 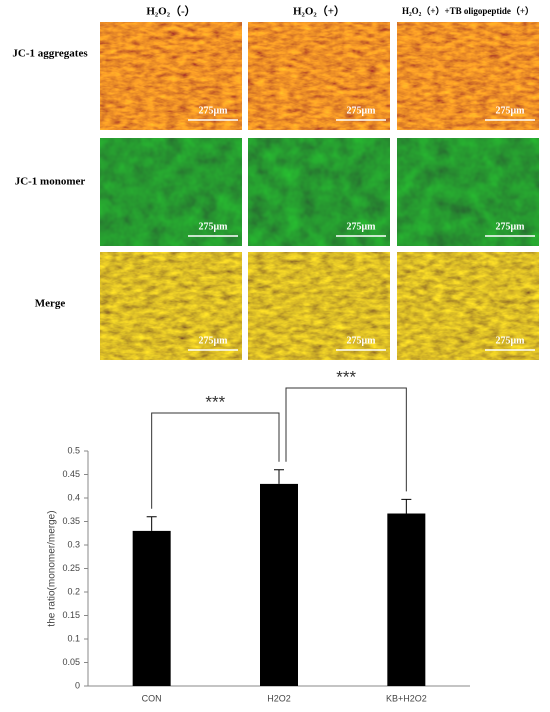 I want to click on y-tick-label: 0.35, so click(x=71, y=521).